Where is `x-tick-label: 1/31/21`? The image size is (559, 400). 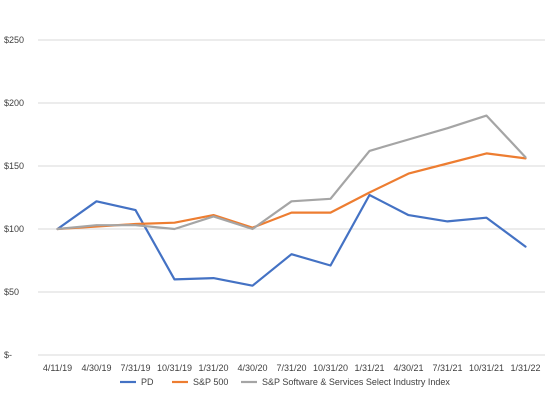 x-tick-label: 1/31/21 is located at coordinates (369, 368).